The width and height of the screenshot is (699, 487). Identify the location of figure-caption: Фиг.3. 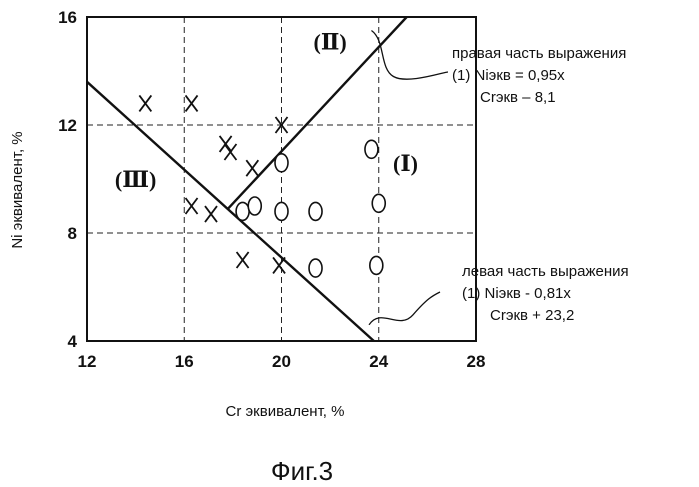
(302, 471).